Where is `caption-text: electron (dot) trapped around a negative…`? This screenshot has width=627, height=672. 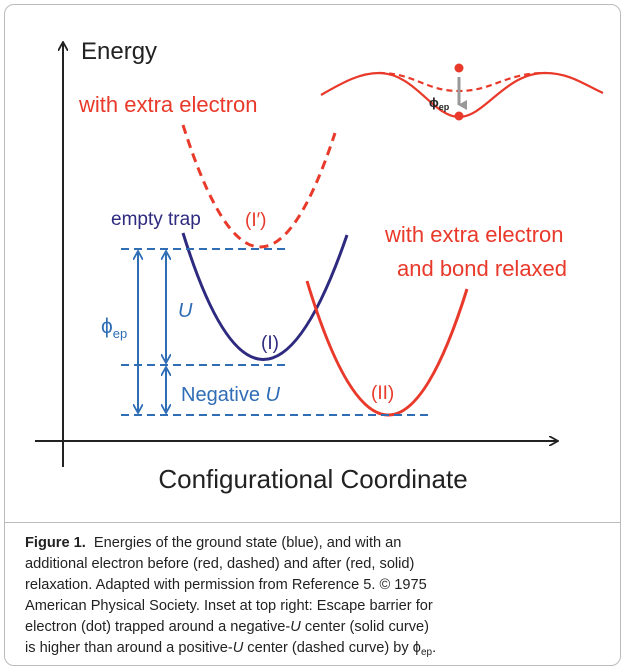
caption-text: electron (dot) trapped around a negative… is located at coordinates (158, 627).